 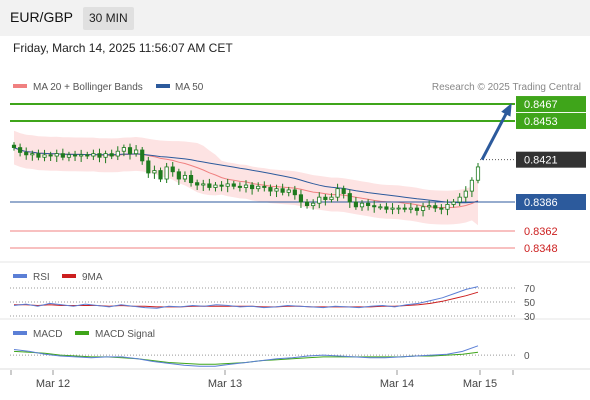 What do you see at coordinates (541, 122) in the screenshot?
I see `target-level-label: 0.8453` at bounding box center [541, 122].